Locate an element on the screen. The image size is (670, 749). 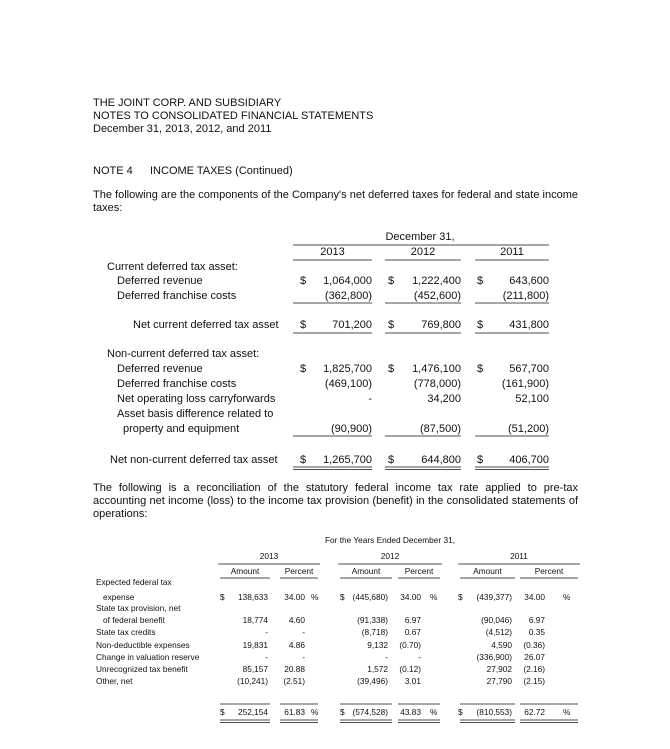
cell: 138,633 is located at coordinates (253, 597).